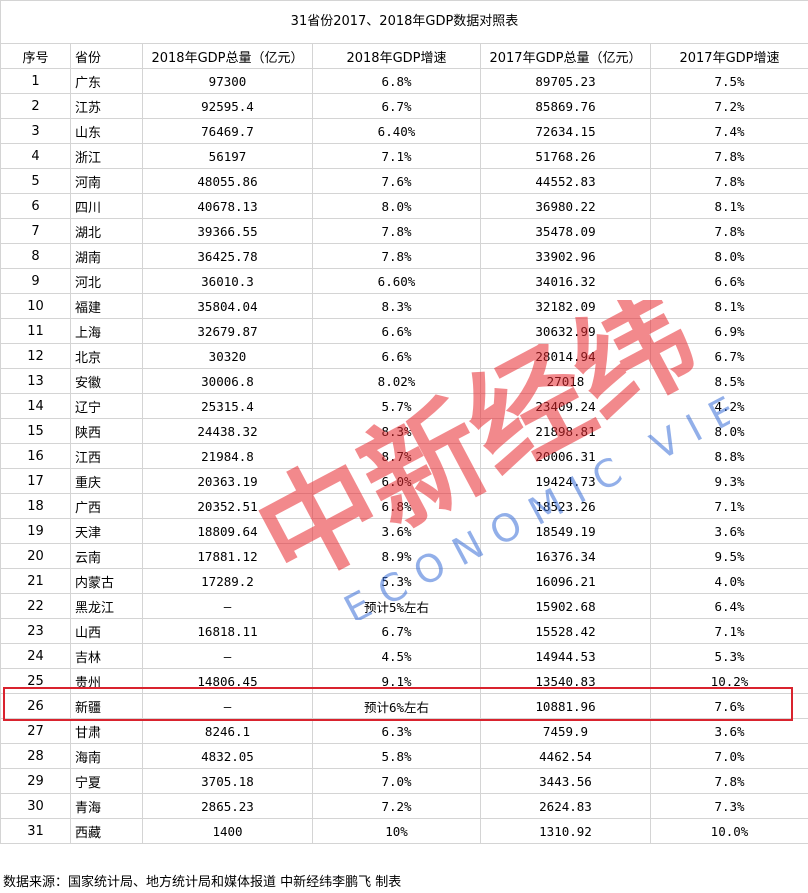 The width and height of the screenshot is (808, 893). Describe the element at coordinates (729, 581) in the screenshot. I see `cell-growth-2017: 4.0%` at that location.